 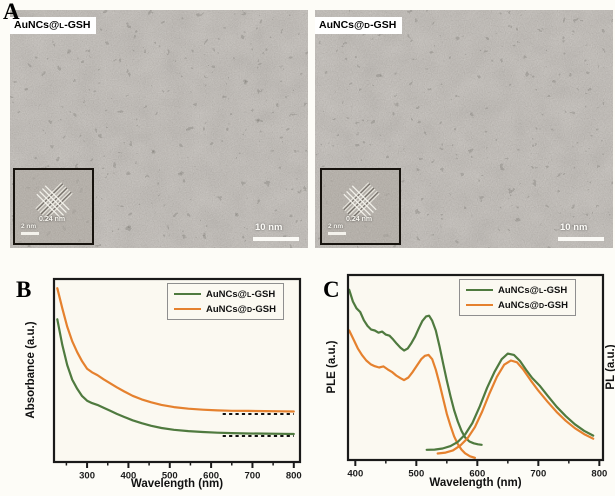 I want to click on tem-title-box: AuNCs@L-GSH, so click(x=53, y=26).